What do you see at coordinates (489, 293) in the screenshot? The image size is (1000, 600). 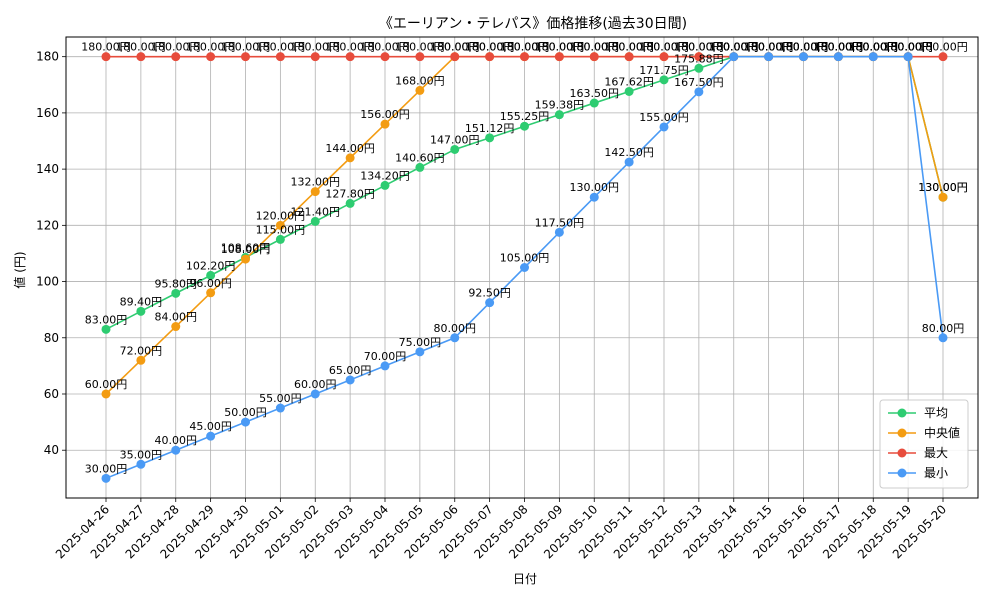 I see `data-label: 92.50円` at bounding box center [489, 293].